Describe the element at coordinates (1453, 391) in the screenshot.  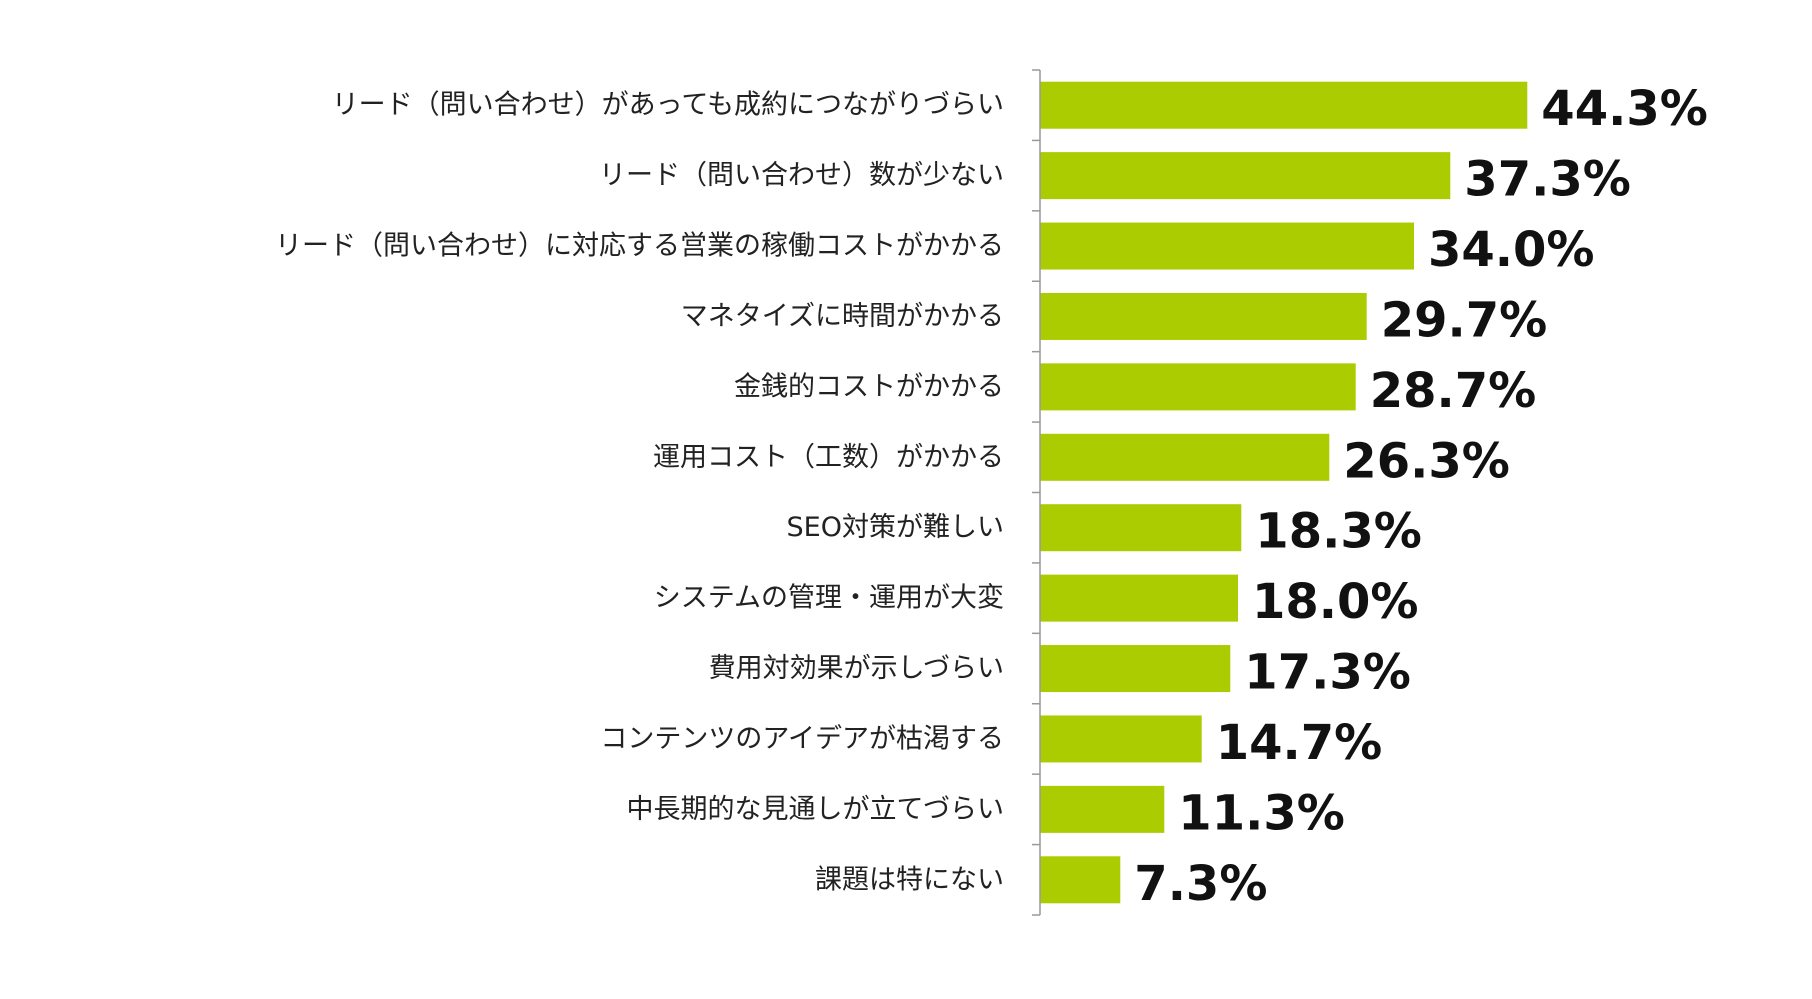
I see `value-label: 28.7%` at that location.